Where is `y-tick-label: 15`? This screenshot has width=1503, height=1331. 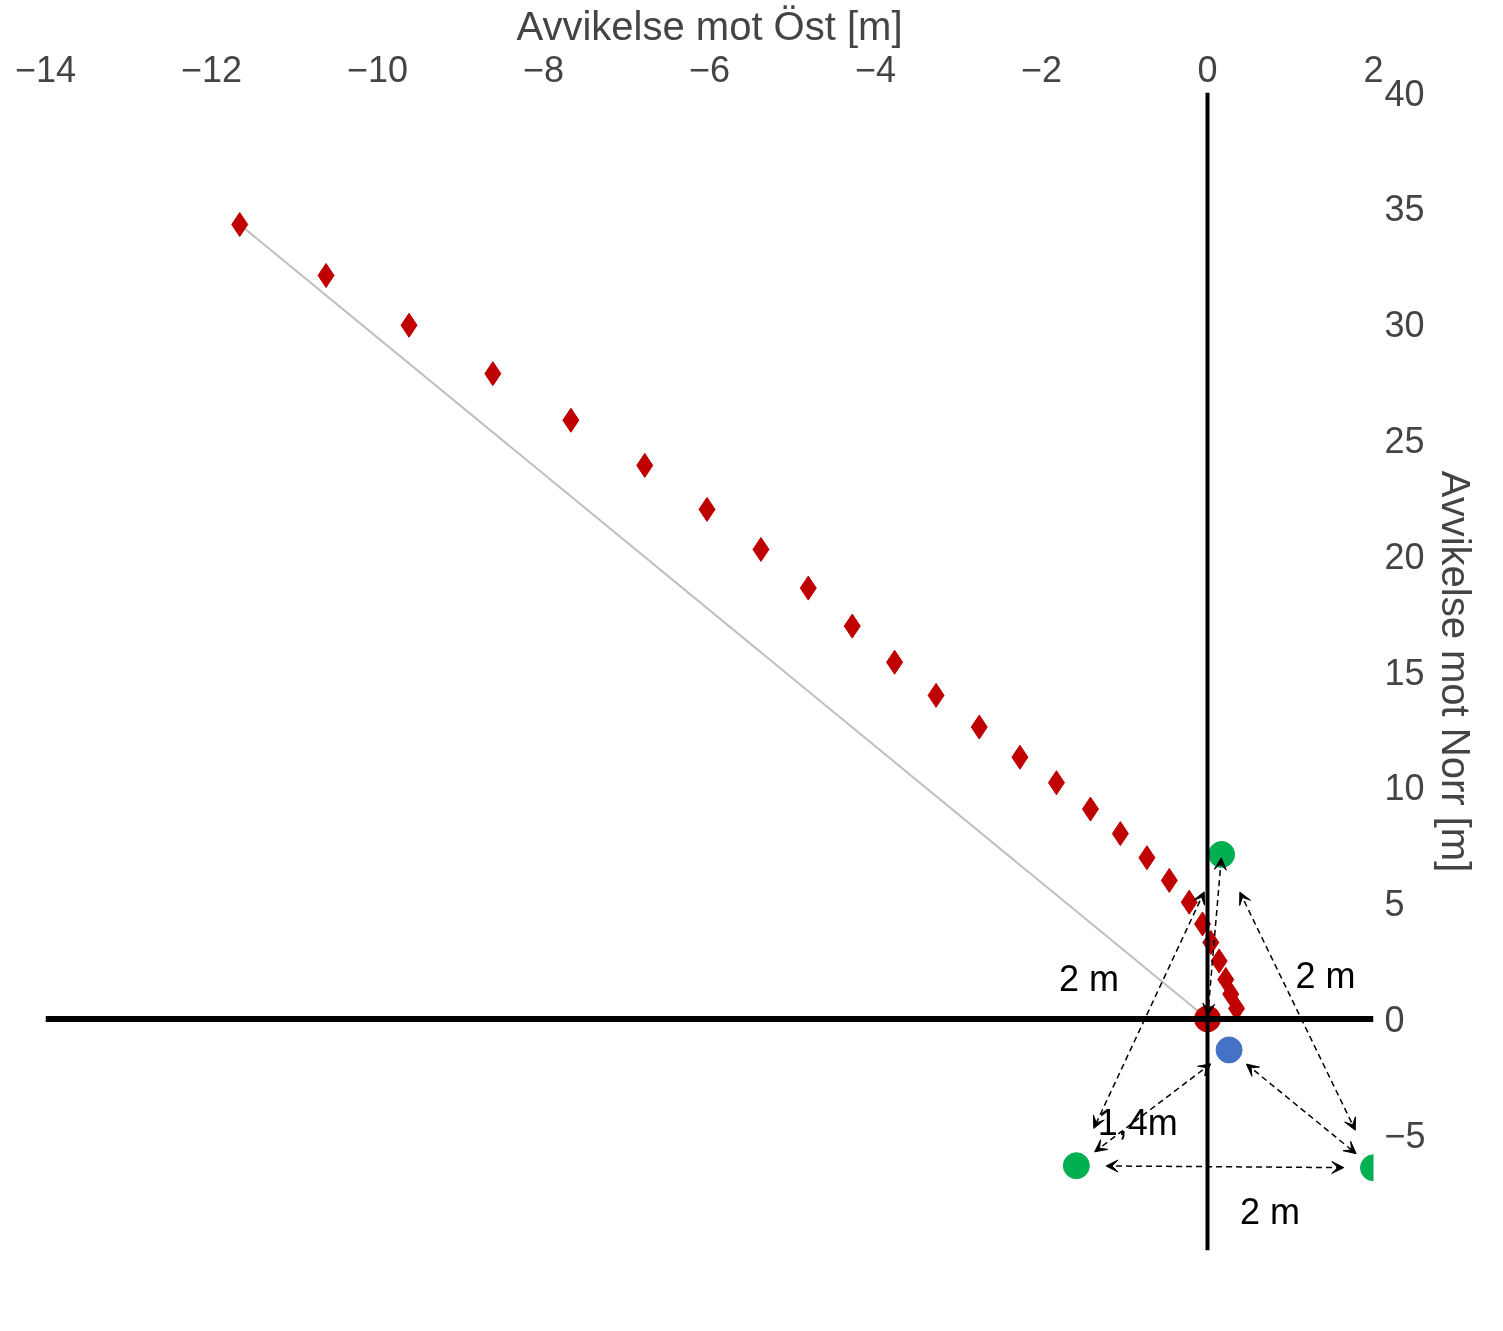
y-tick-label: 15 is located at coordinates (1404, 672).